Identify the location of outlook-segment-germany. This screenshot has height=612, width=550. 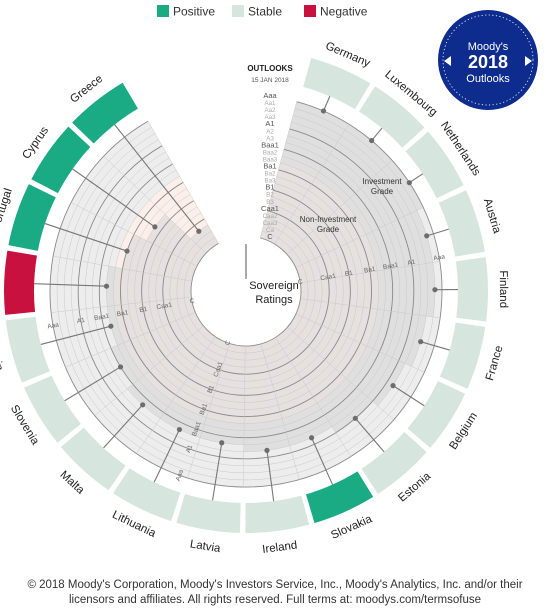
(337, 83).